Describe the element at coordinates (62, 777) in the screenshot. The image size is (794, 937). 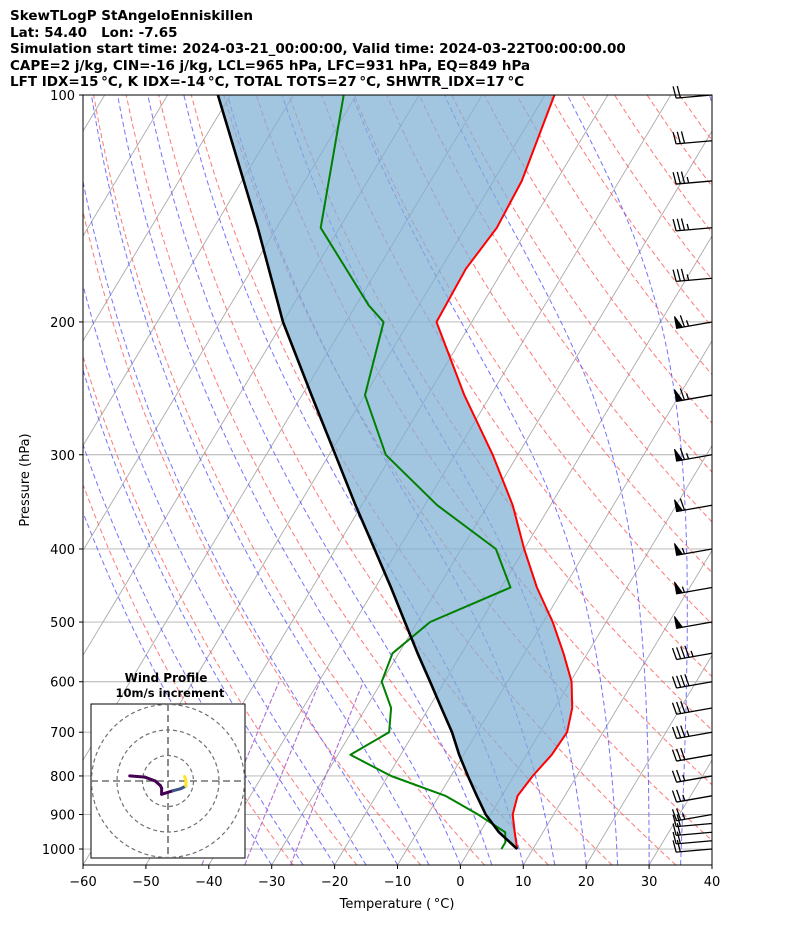
I see `y-tick-label: 800` at that location.